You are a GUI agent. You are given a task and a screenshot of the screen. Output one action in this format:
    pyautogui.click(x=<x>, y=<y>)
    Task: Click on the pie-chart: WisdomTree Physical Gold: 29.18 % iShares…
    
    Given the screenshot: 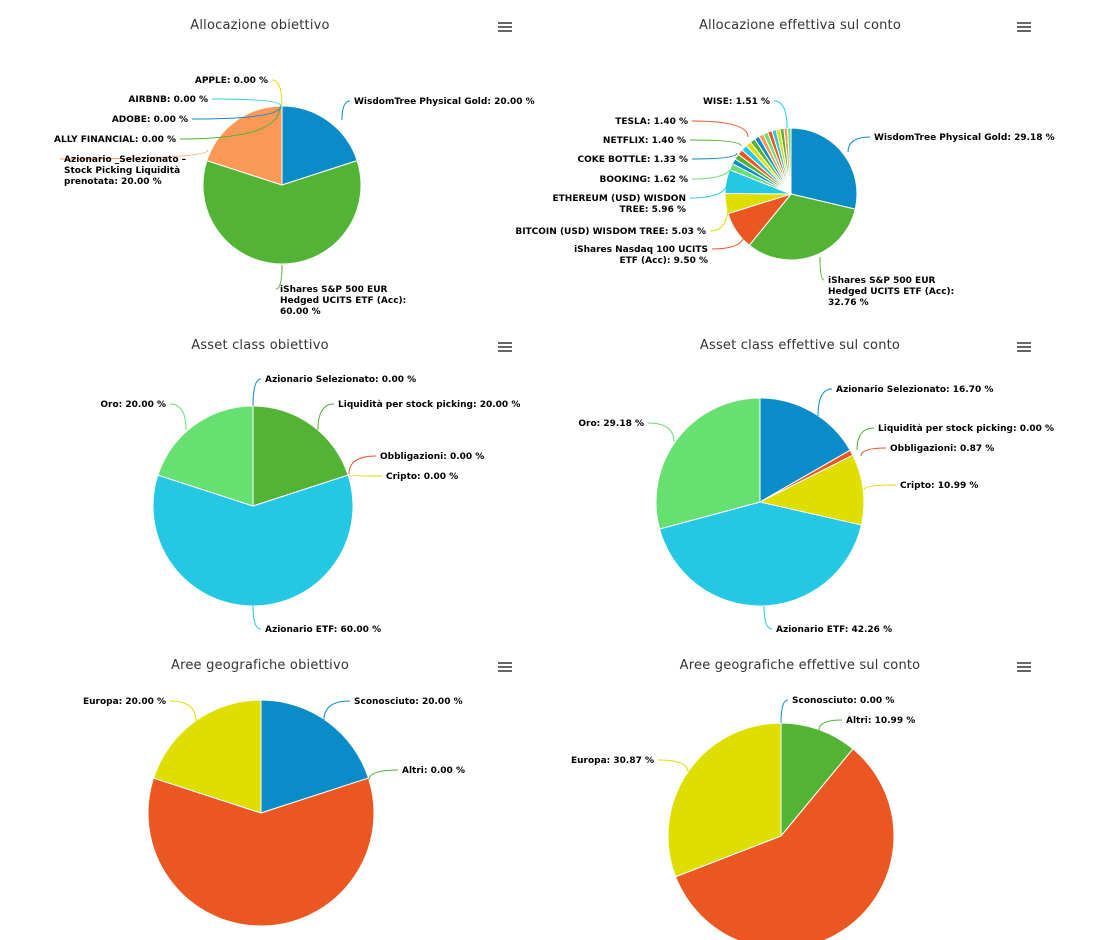 What is the action you would take?
    pyautogui.click(x=785, y=202)
    